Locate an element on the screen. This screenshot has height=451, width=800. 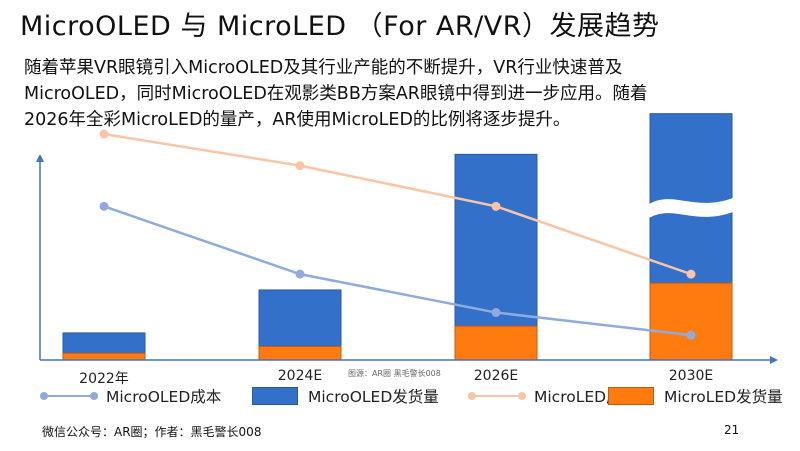
legend-item-microled-shipment: MicroLED发货量 is located at coordinates (695, 396).